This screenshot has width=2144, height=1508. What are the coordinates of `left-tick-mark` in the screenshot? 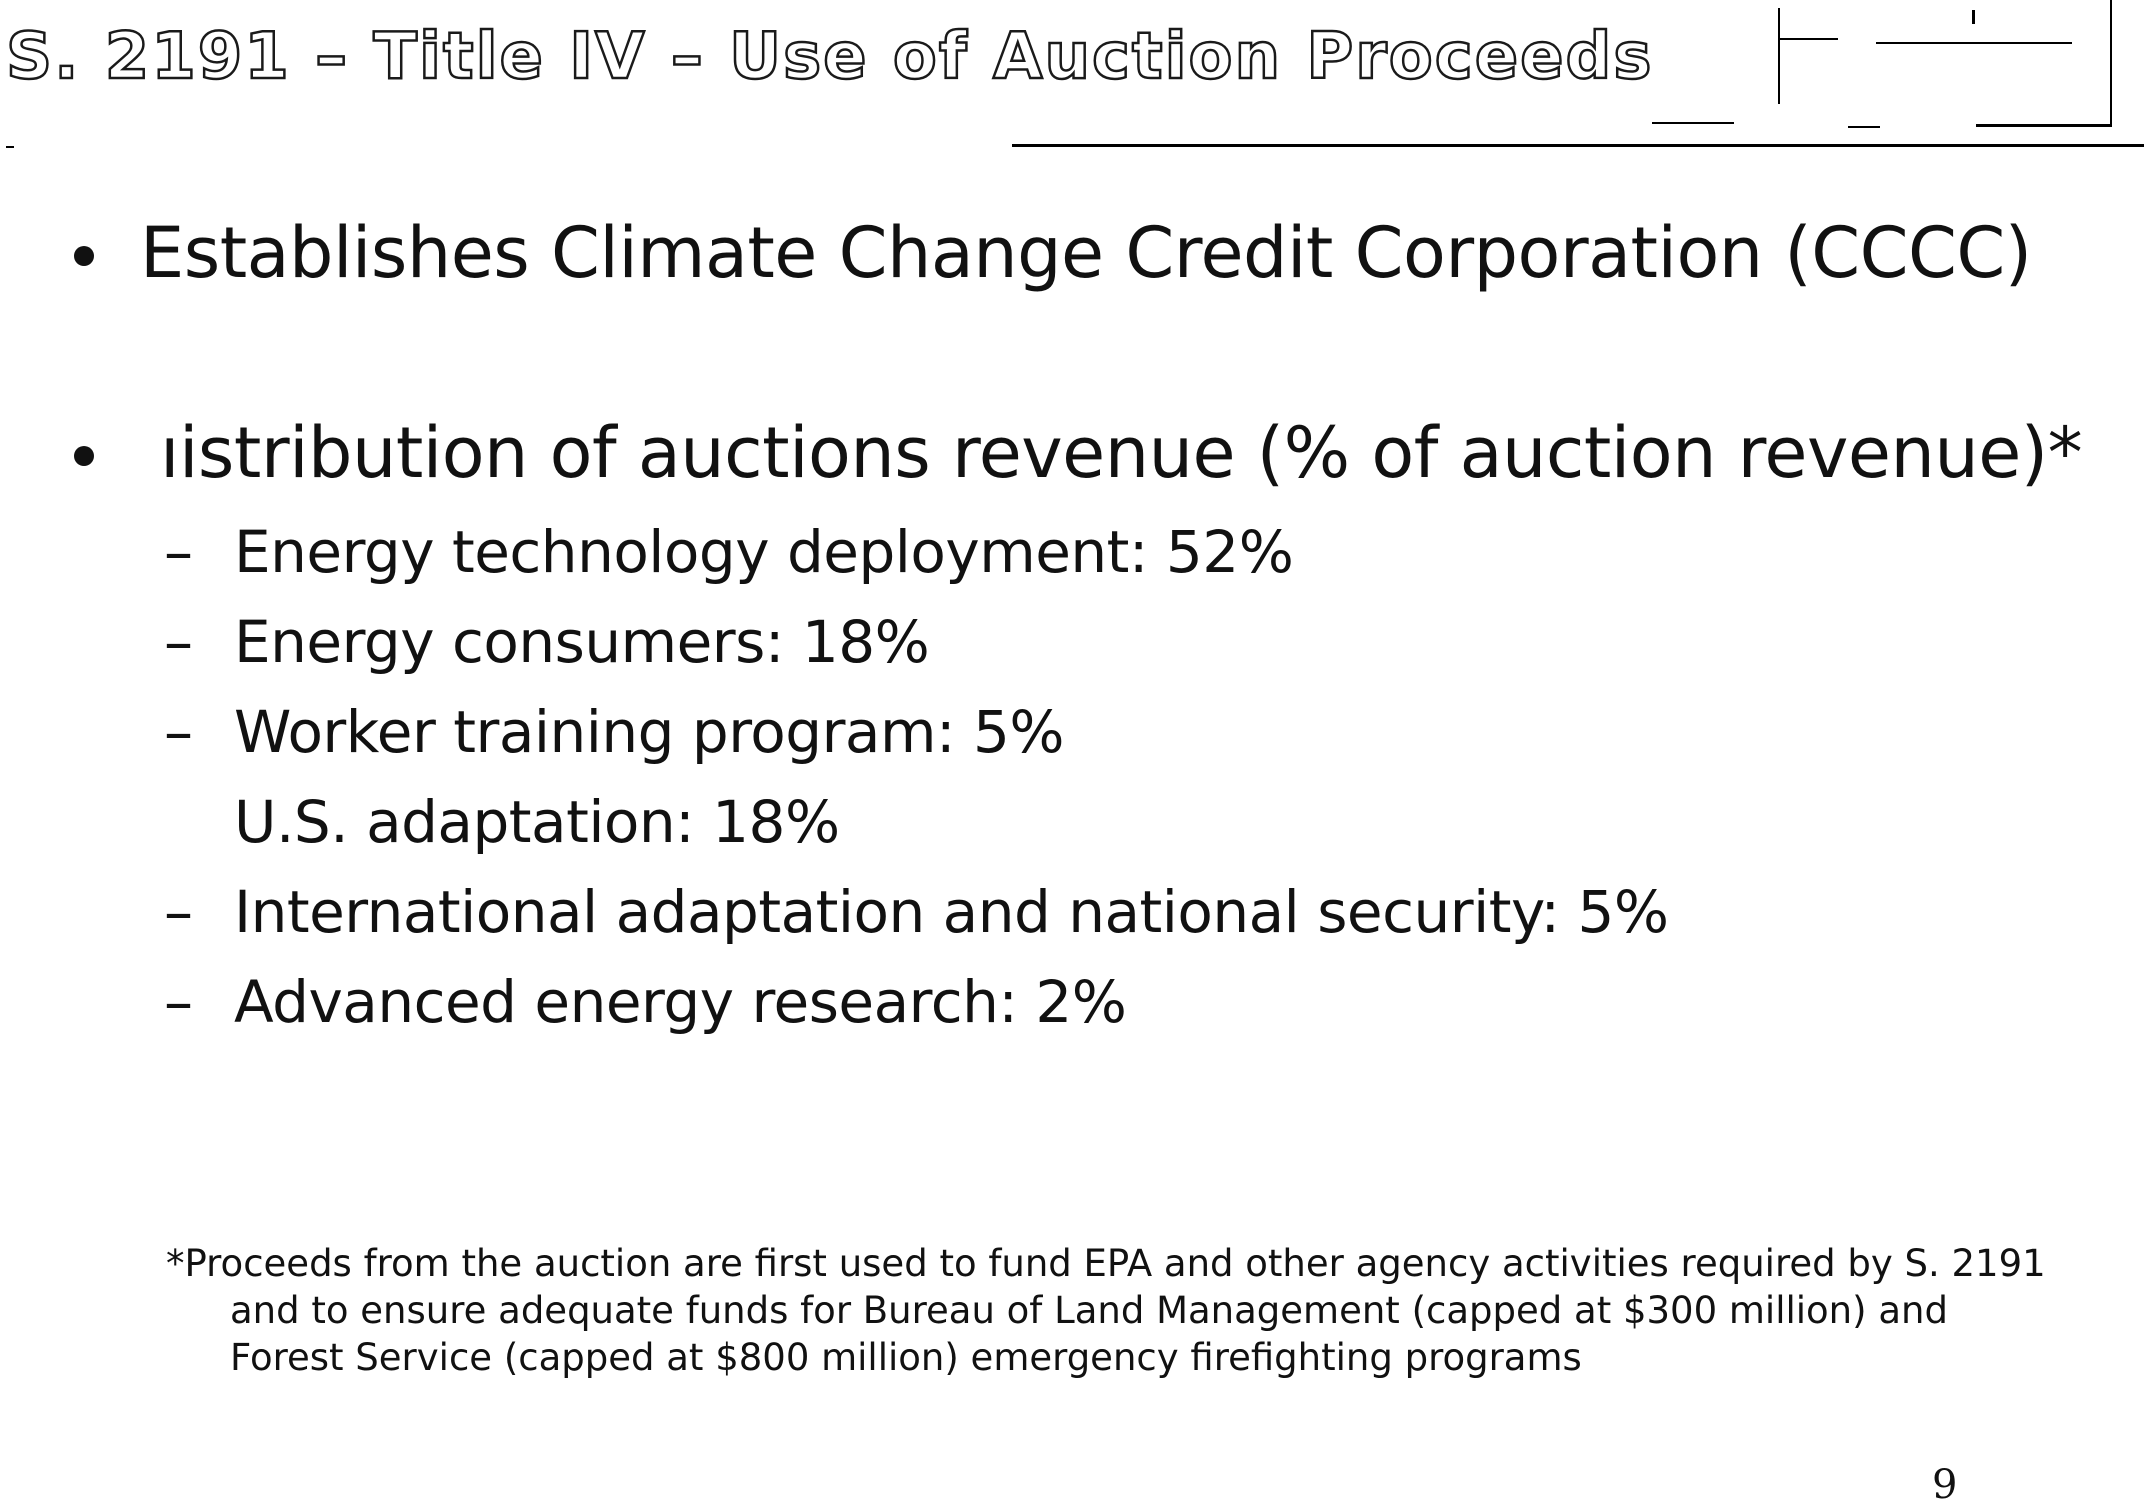 It's located at (10, 147).